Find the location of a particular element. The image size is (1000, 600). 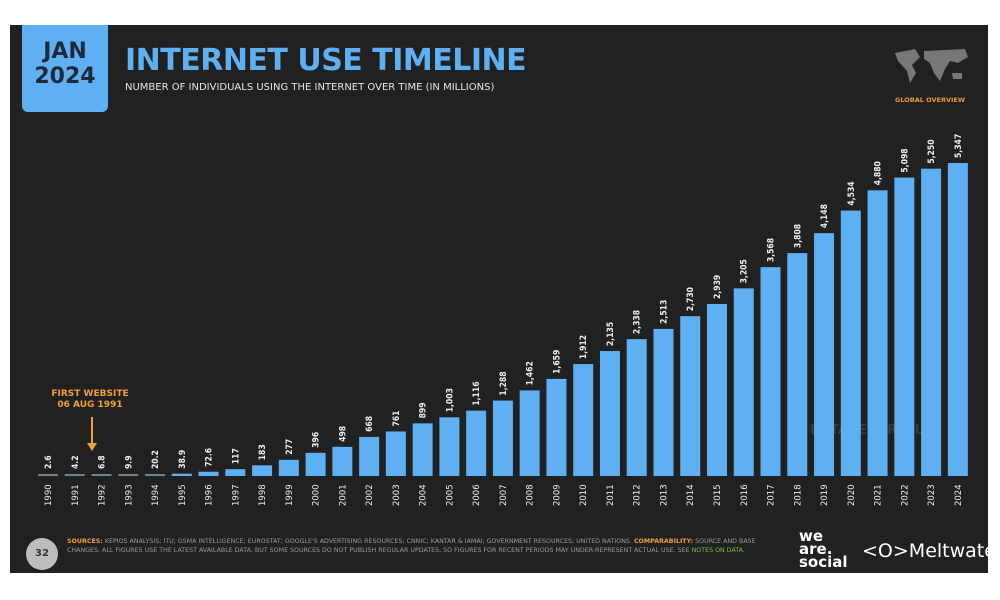

region-label: GLOBAL OVERVIEW is located at coordinates (930, 100).